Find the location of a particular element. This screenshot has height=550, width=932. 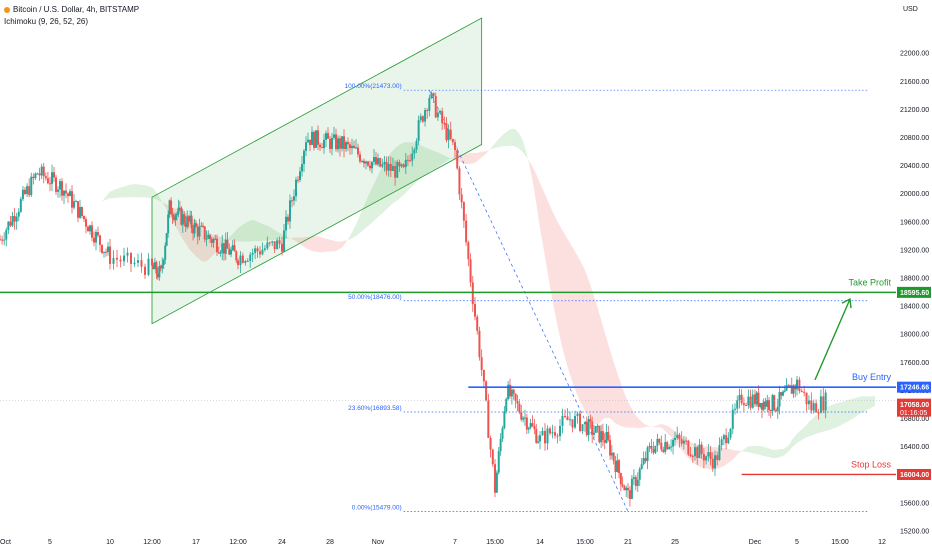

price-tick-label: 20400.00 is located at coordinates (914, 166).